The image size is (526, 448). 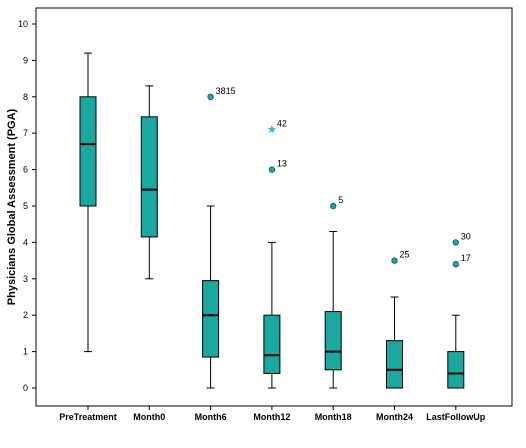 What do you see at coordinates (149, 417) in the screenshot?
I see `x-tick-label: Month0` at bounding box center [149, 417].